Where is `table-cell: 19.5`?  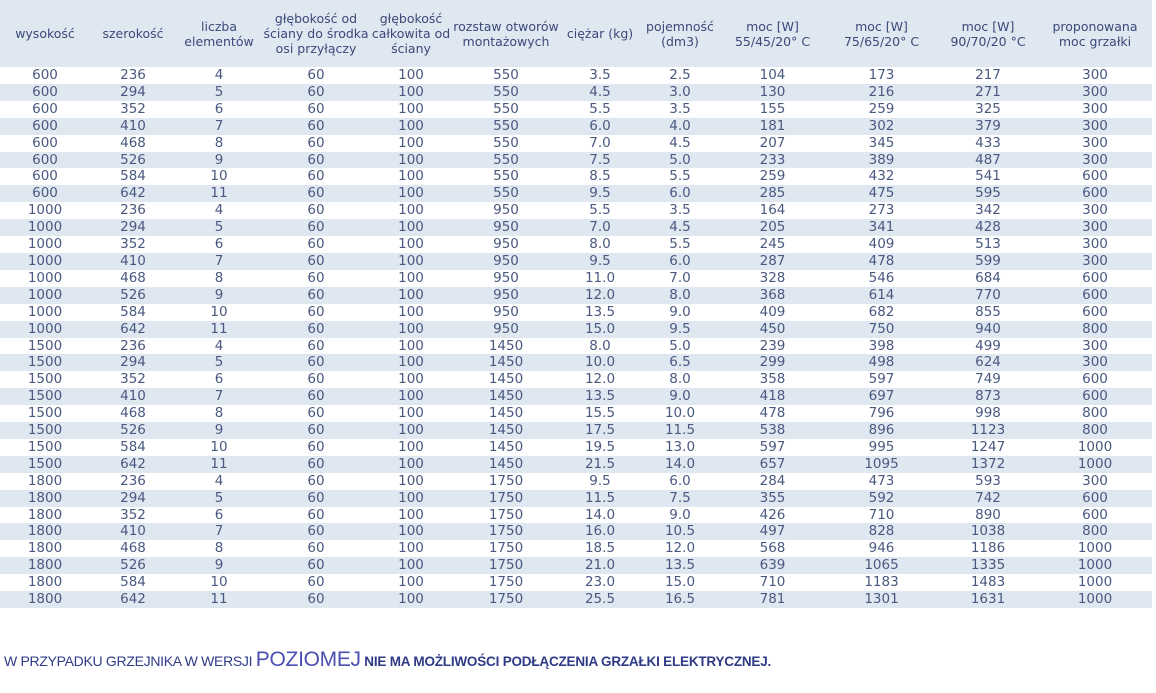 table-cell: 19.5 is located at coordinates (600, 447).